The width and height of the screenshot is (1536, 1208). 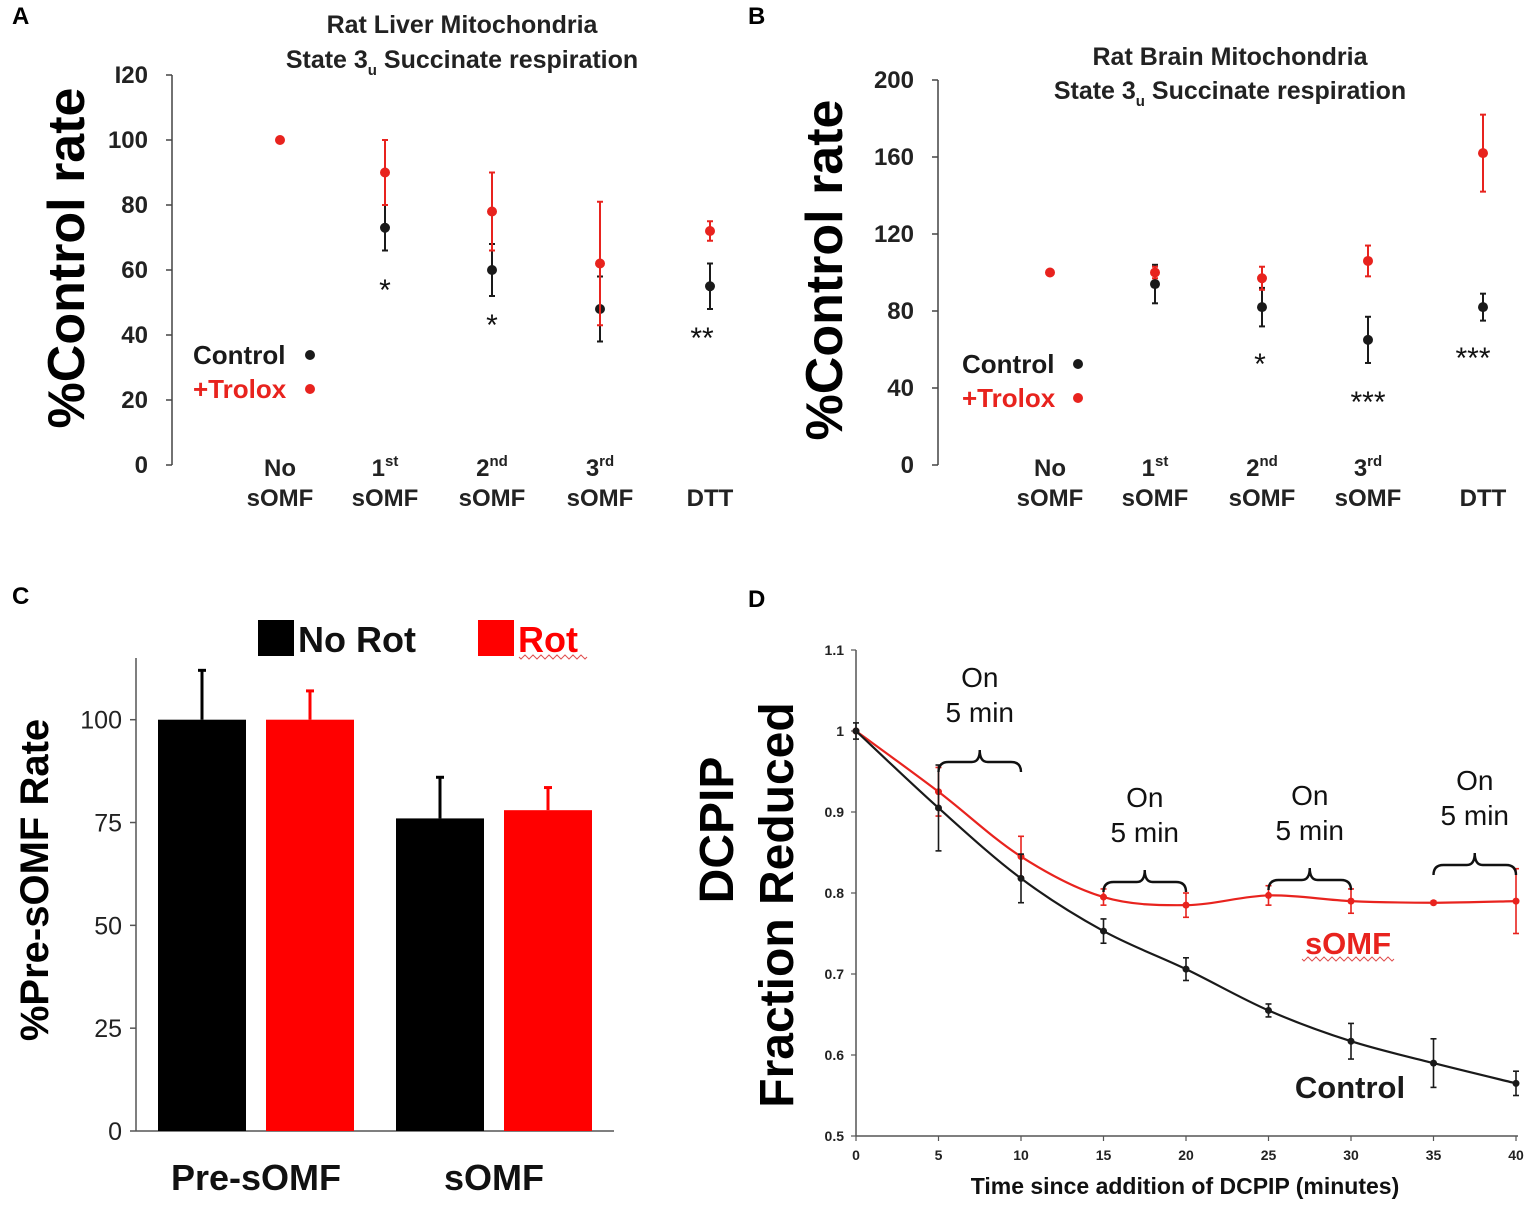 I want to click on chart-a-title-main: State 3, so click(x=327, y=60).